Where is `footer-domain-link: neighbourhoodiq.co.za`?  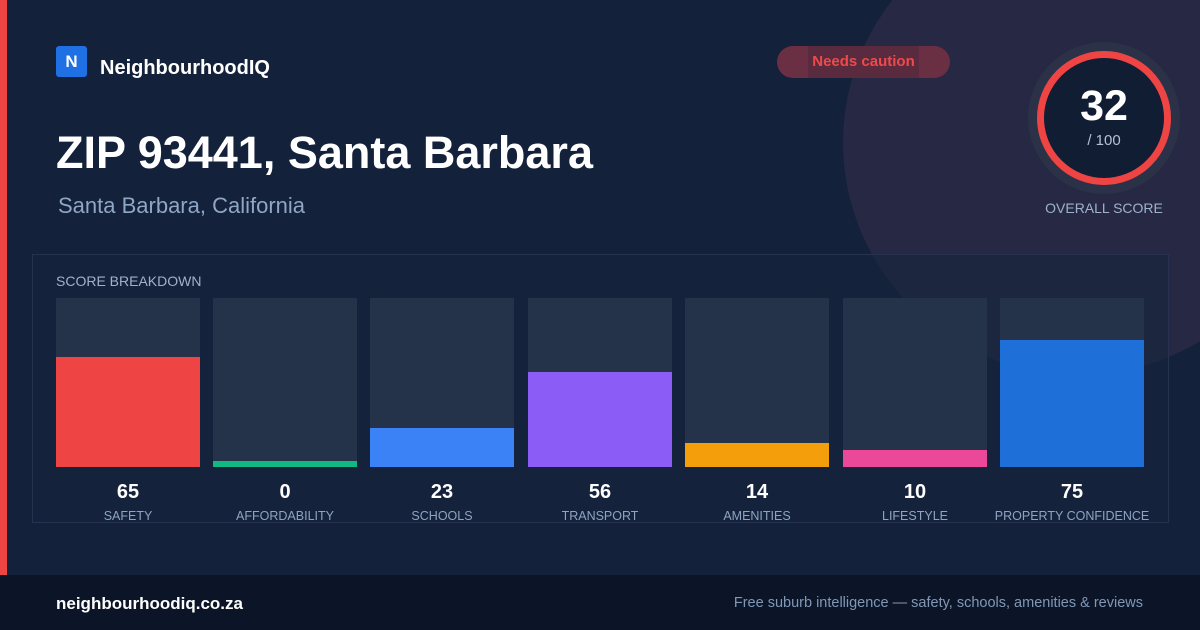
footer-domain-link: neighbourhoodiq.co.za is located at coordinates (149, 603).